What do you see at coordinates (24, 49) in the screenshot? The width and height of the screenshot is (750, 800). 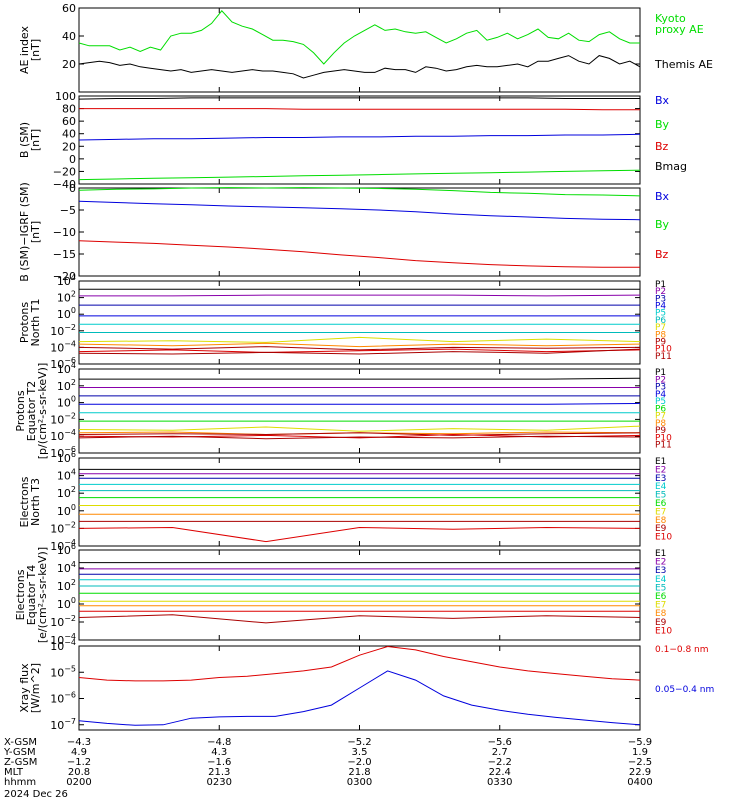 I see `y-axis-label: AE index` at bounding box center [24, 49].